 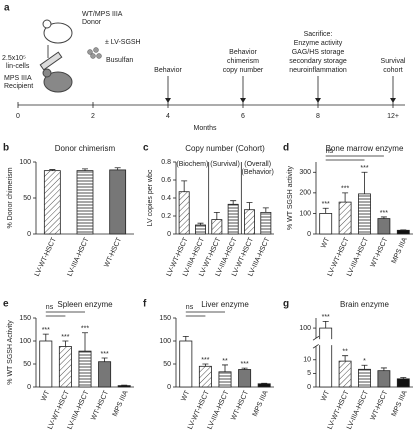 I want to click on group-label: (Survival), so click(x=225, y=164).